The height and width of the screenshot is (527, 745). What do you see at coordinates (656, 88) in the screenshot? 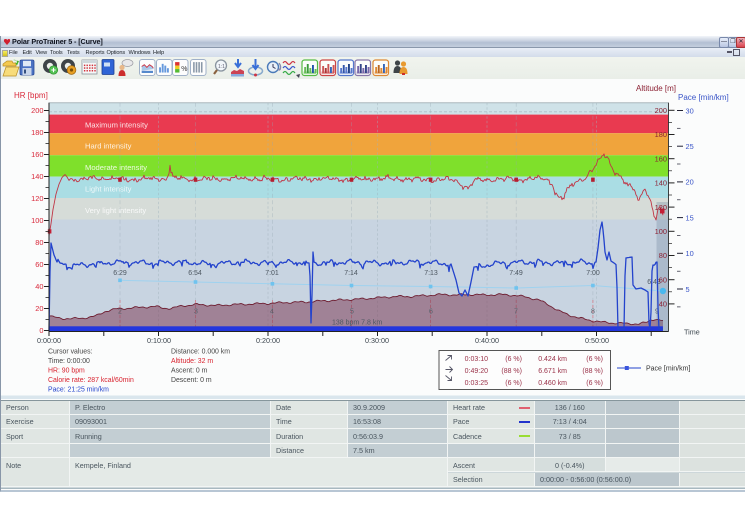
I see `svg-text: Altitude [m]` at bounding box center [656, 88].